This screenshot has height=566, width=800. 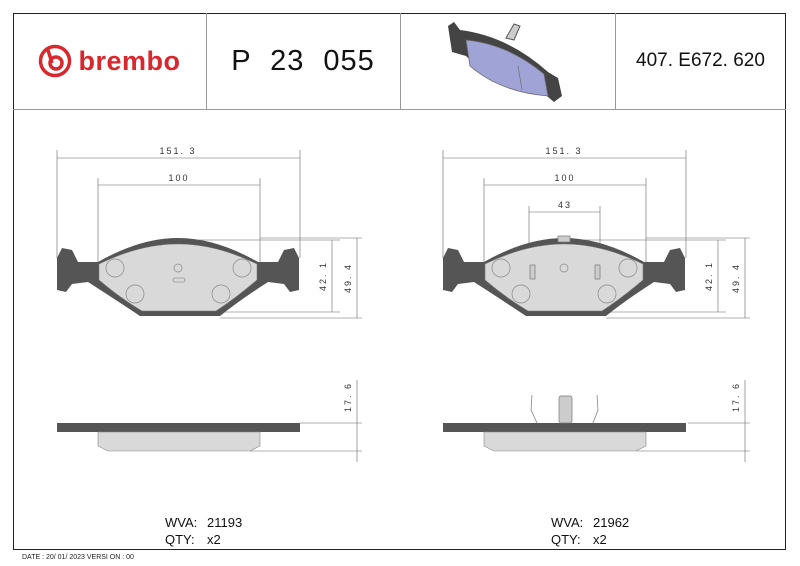 What do you see at coordinates (565, 205) in the screenshot?
I see `dim-clip-width: 43` at bounding box center [565, 205].